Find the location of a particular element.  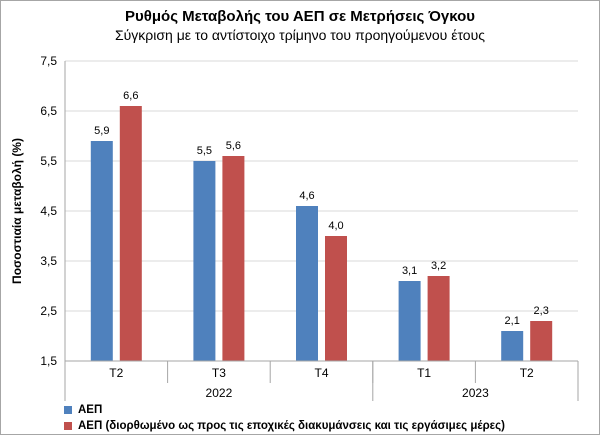

y-tick-label: 3,5 is located at coordinates (48, 261).